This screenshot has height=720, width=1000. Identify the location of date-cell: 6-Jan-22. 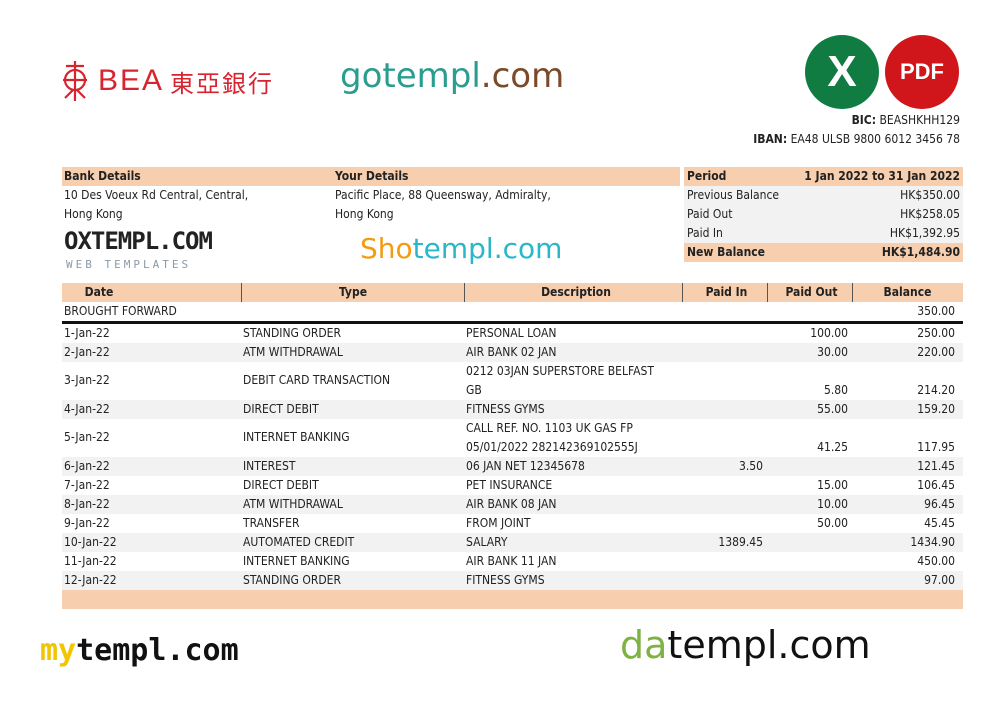
(87, 466).